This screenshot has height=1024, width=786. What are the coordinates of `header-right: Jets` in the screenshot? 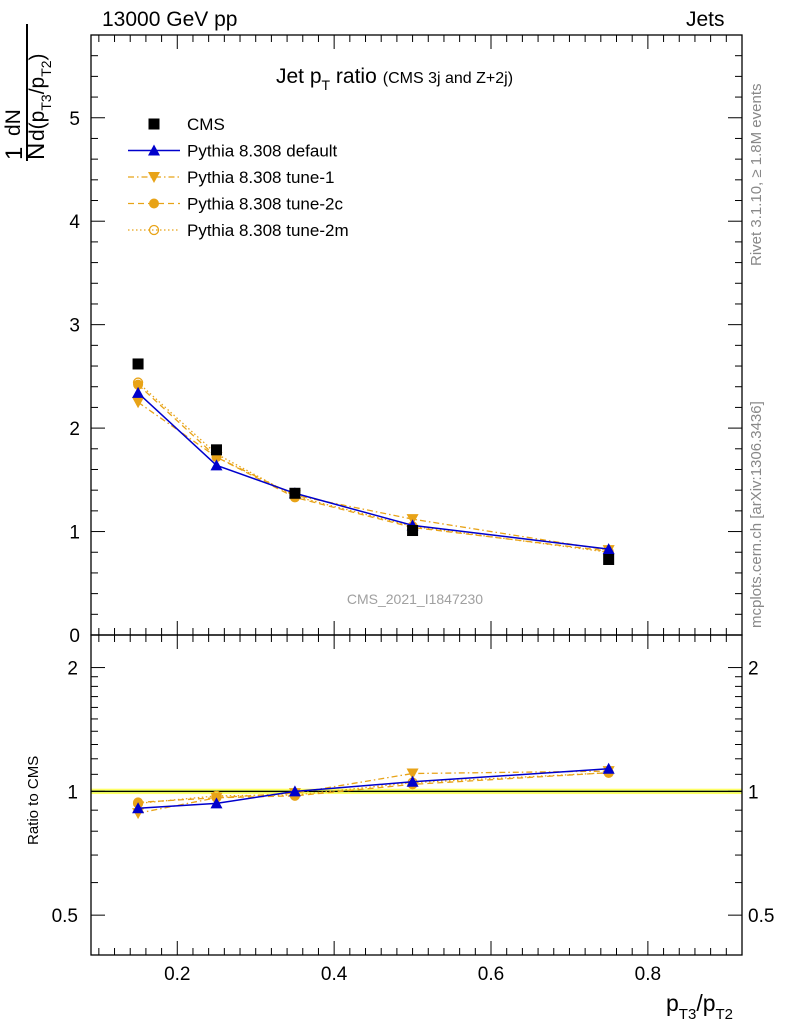 It's located at (705, 19).